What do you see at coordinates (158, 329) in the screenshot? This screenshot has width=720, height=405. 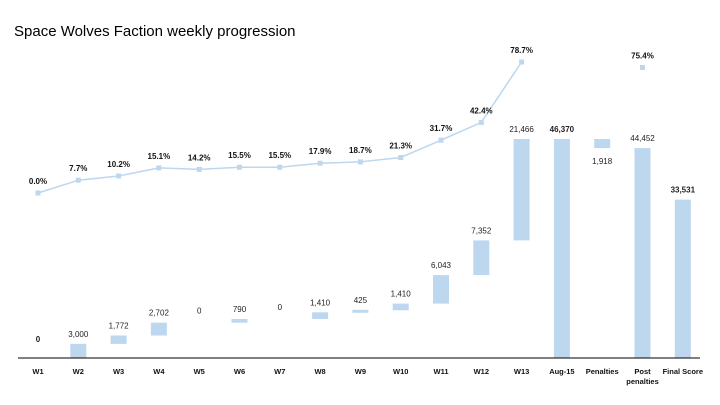 I see `bar-w4` at bounding box center [158, 329].